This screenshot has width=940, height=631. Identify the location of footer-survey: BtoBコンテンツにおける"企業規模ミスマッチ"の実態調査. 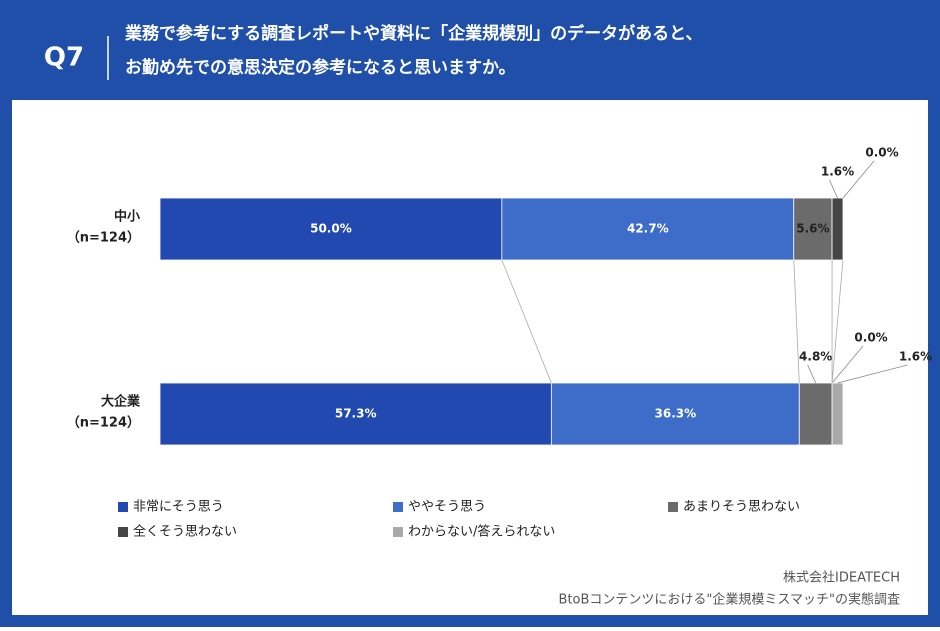
(729, 600).